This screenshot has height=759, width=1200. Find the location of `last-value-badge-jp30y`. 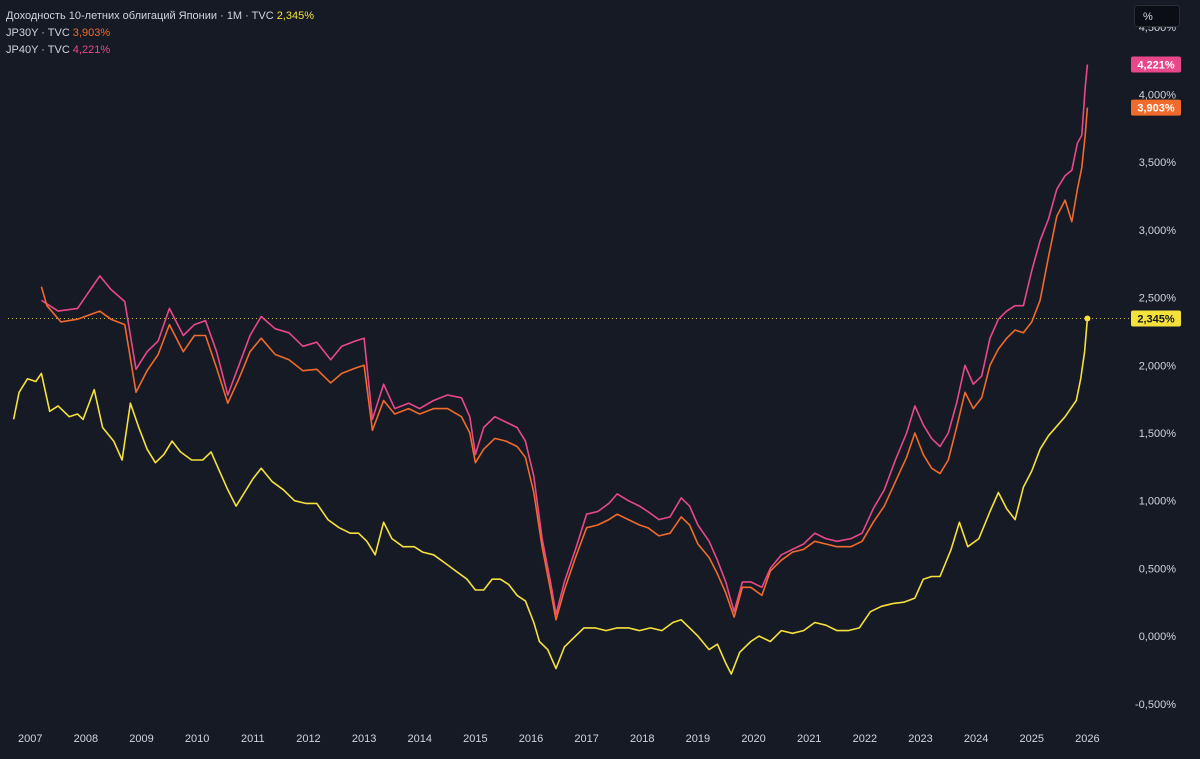

last-value-badge-jp30y is located at coordinates (1156, 107).